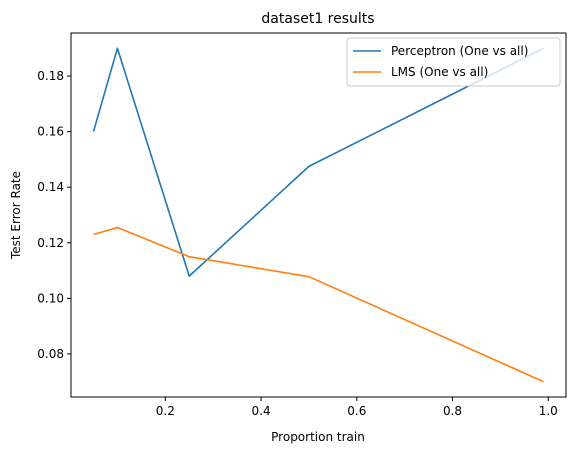 The width and height of the screenshot is (579, 453). What do you see at coordinates (261, 411) in the screenshot?
I see `x-tick-label: 0.4` at bounding box center [261, 411].